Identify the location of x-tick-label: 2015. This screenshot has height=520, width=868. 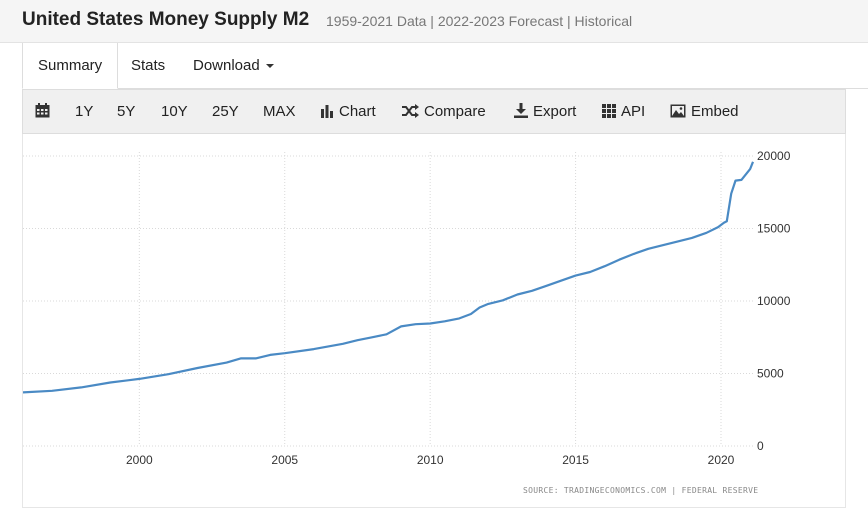
(575, 460).